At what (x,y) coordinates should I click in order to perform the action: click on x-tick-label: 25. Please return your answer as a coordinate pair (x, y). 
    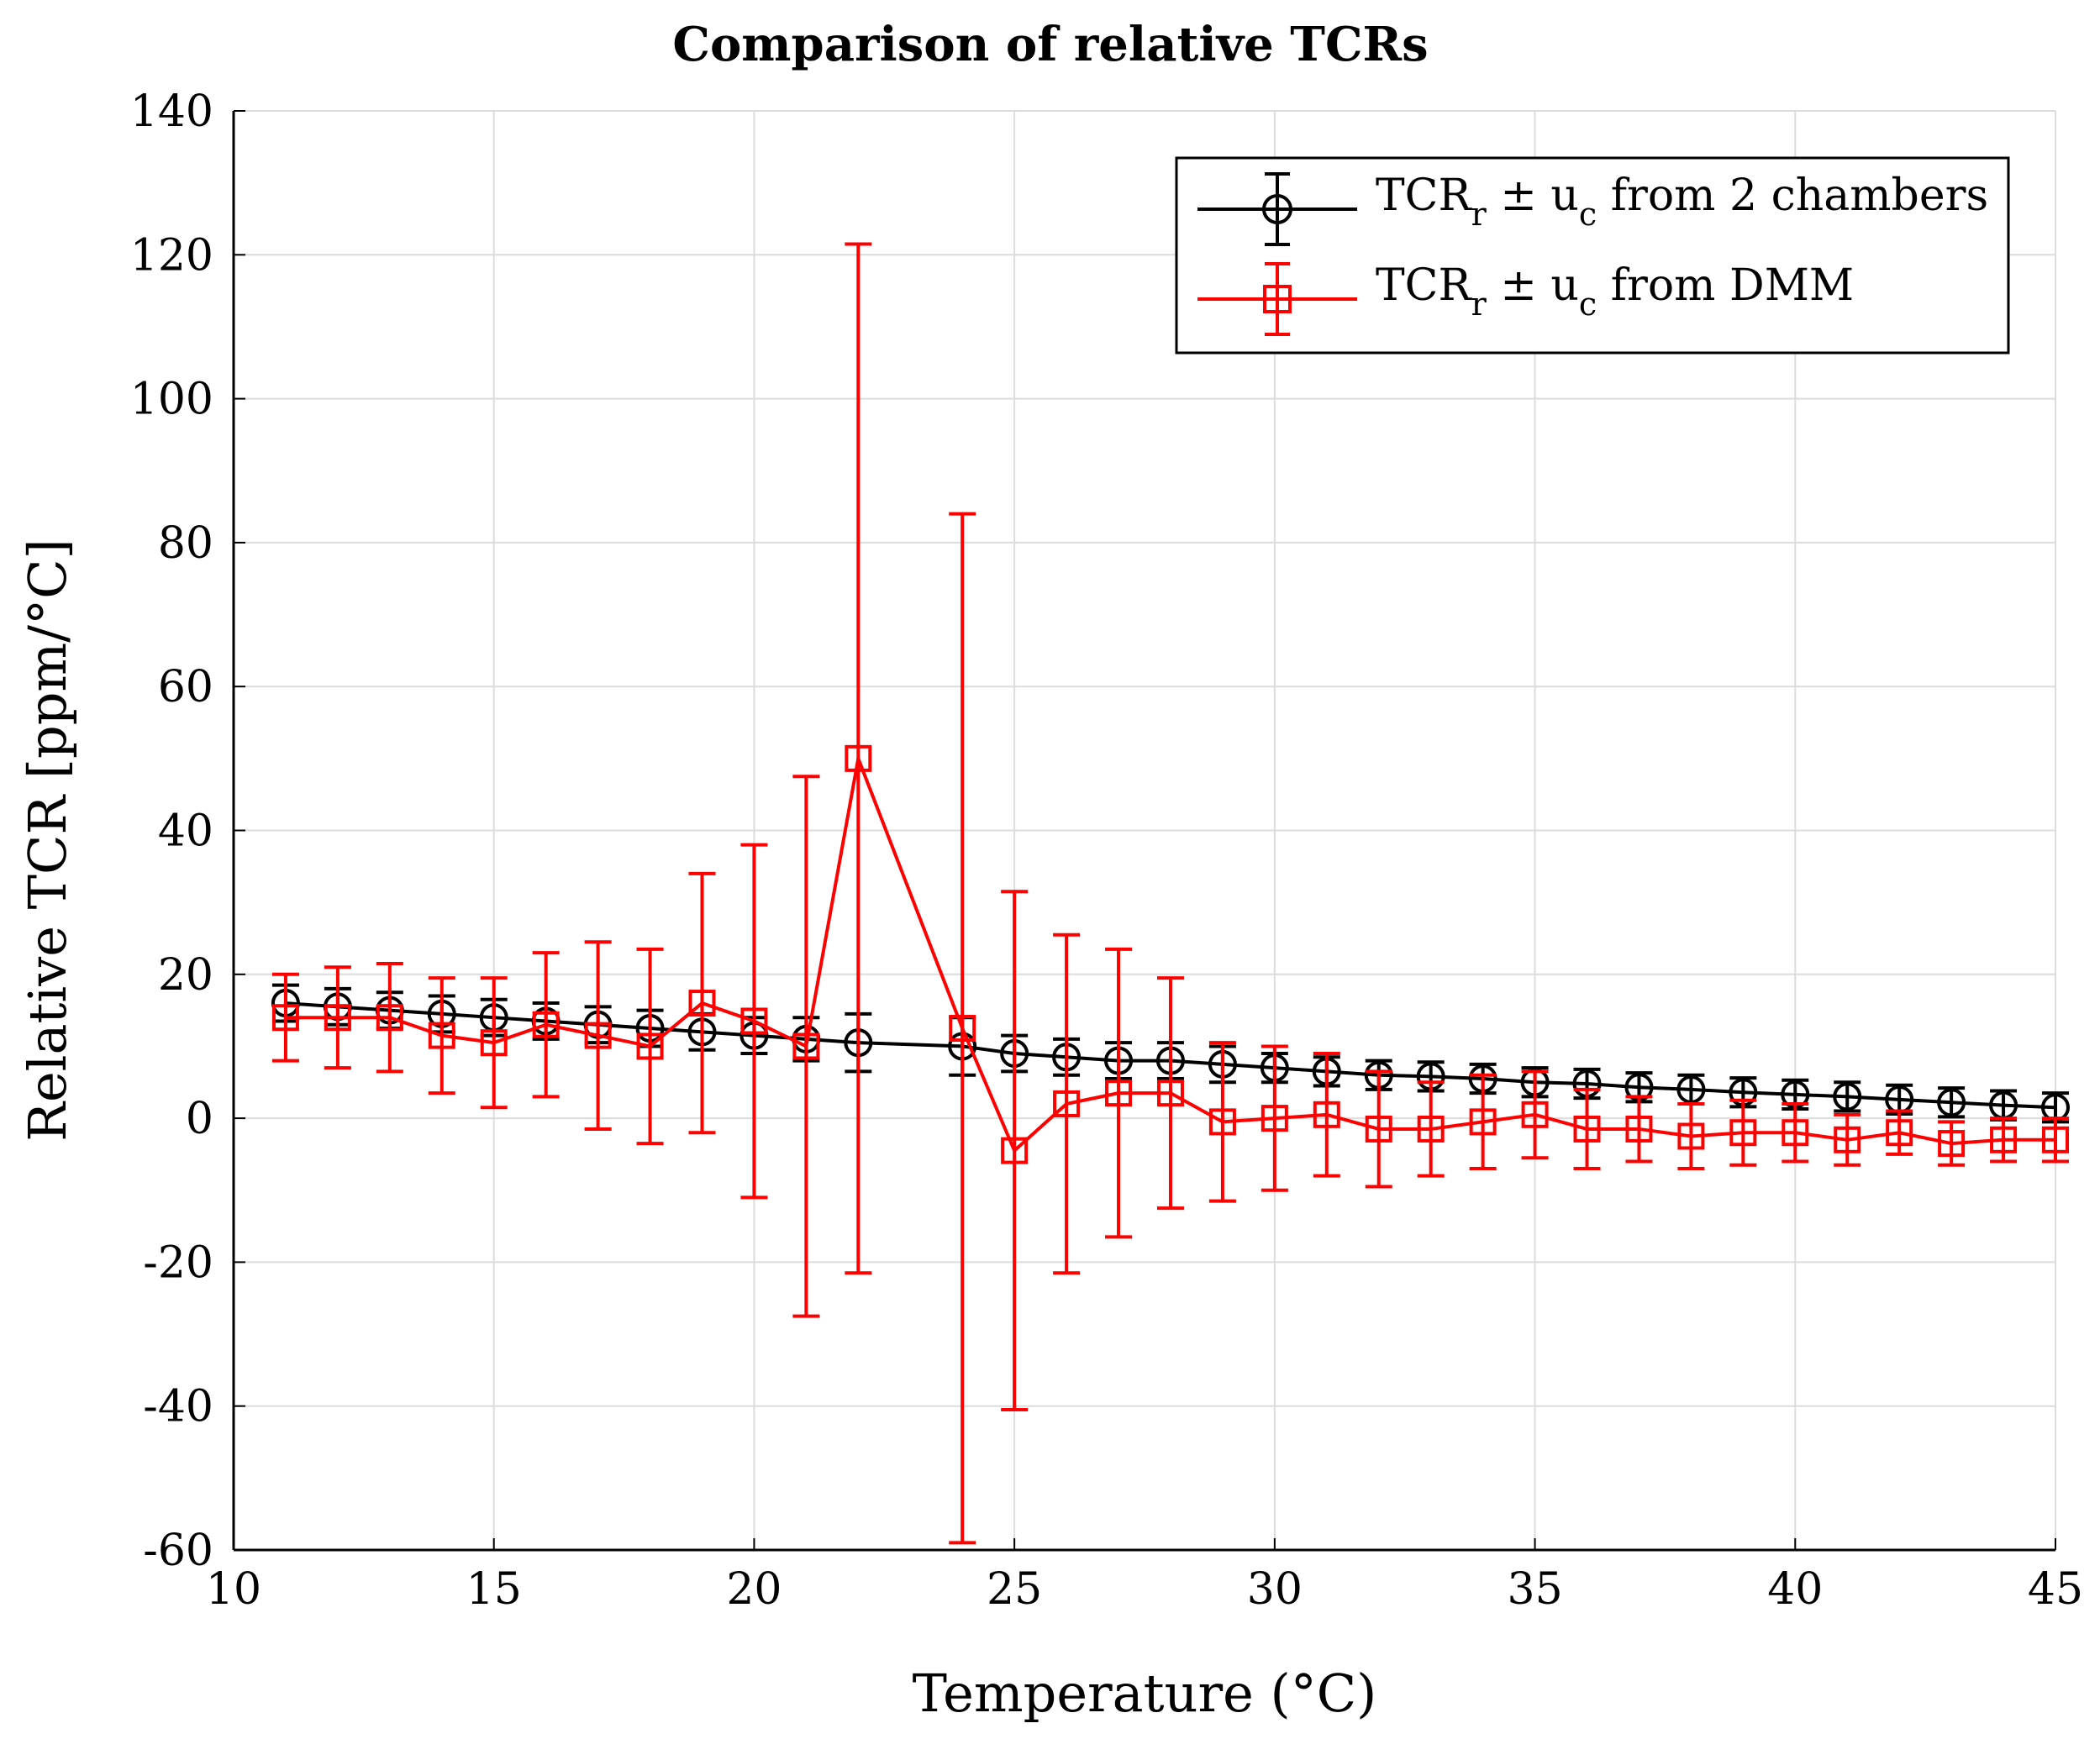
    Looking at the image, I should click on (1014, 1589).